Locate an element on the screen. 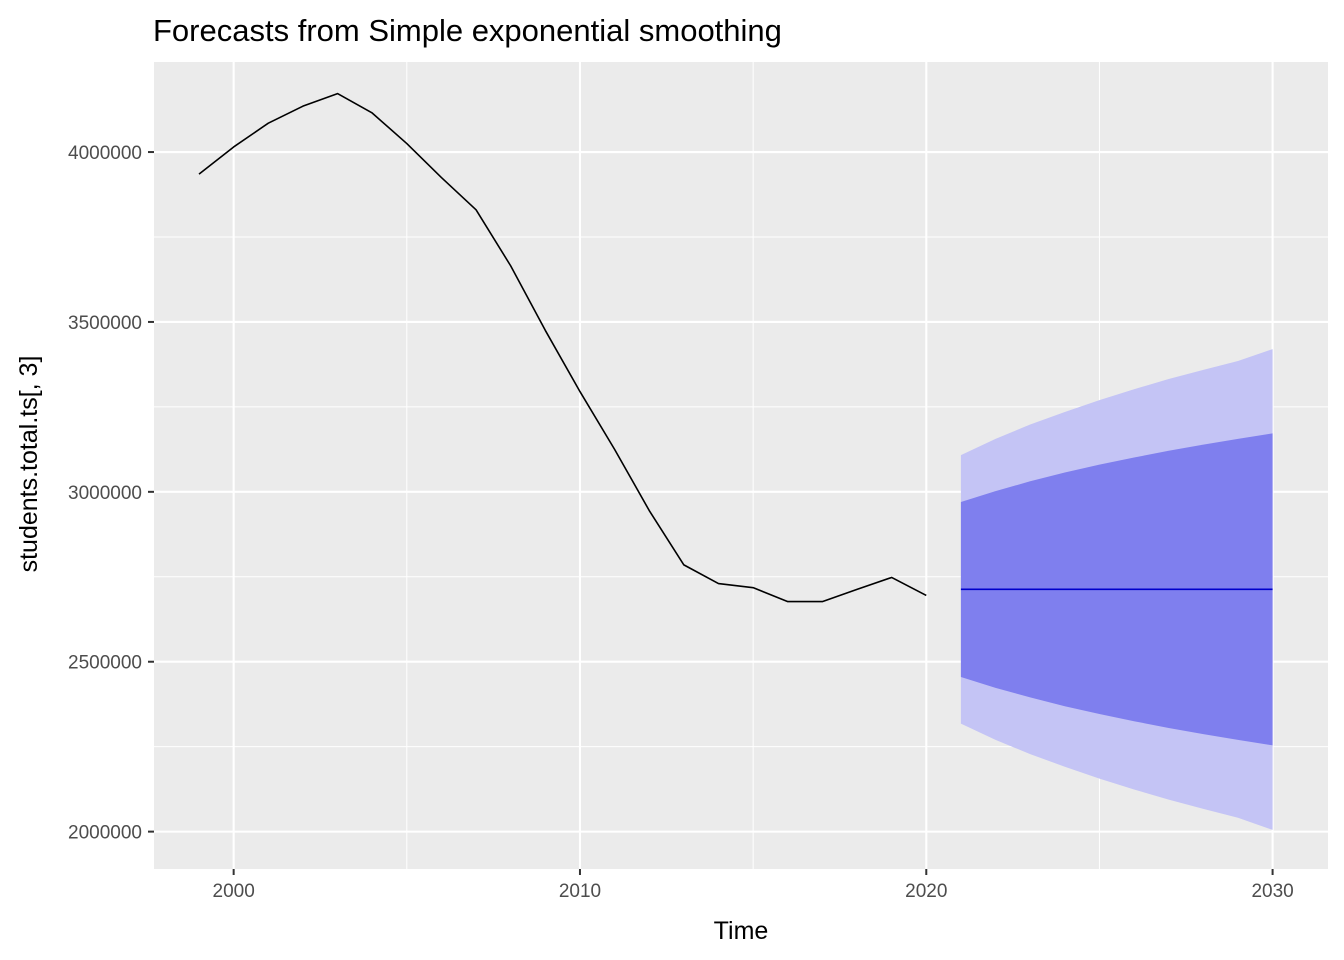  y-tick-label: 3500000 is located at coordinates (105, 323).